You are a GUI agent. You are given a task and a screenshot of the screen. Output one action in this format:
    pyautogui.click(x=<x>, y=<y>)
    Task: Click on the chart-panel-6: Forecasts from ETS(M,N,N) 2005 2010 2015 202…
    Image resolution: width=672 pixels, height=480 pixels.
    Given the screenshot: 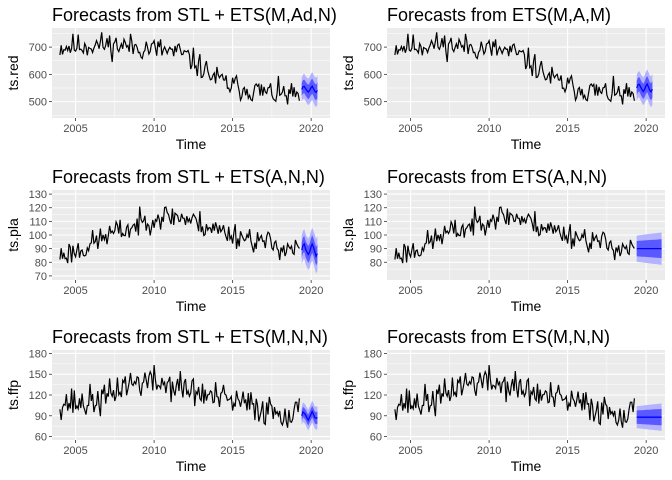 What is the action you would take?
    pyautogui.click(x=502, y=400)
    